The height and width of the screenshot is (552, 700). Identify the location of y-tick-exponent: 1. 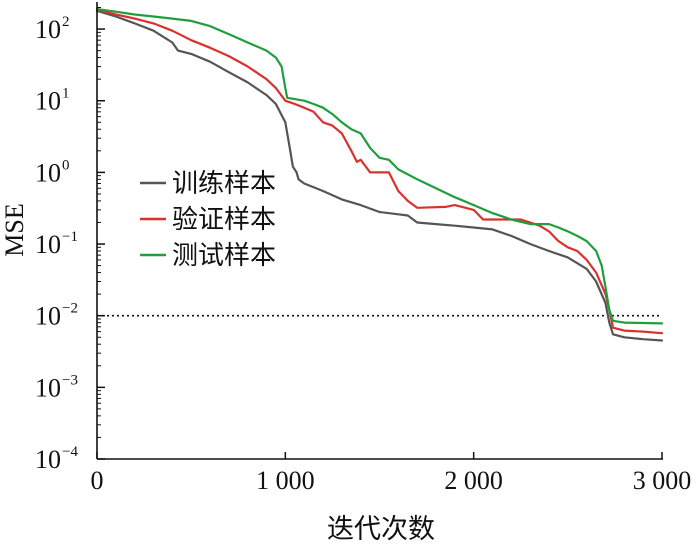
(66, 94).